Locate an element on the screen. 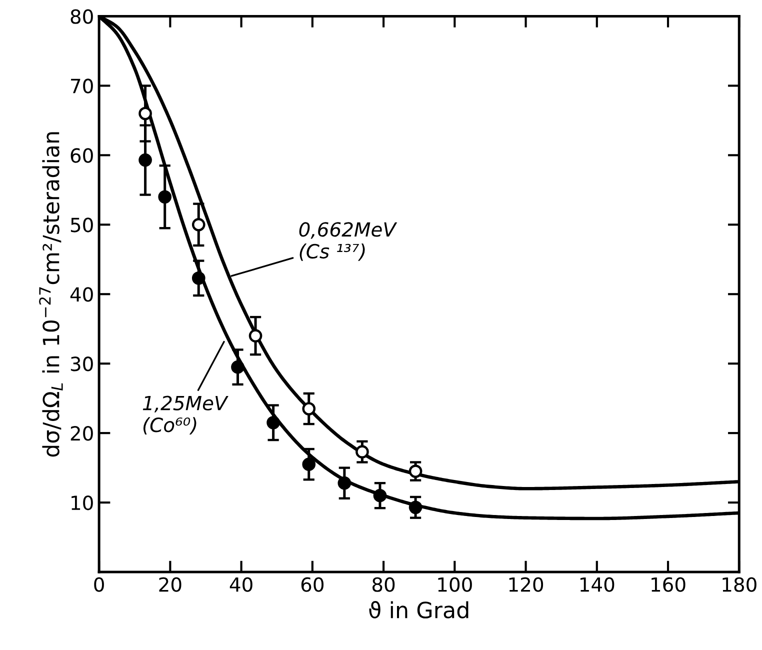 Image resolution: width=762 pixels, height=650 pixels. y-tick-label: 60 is located at coordinates (81, 155).